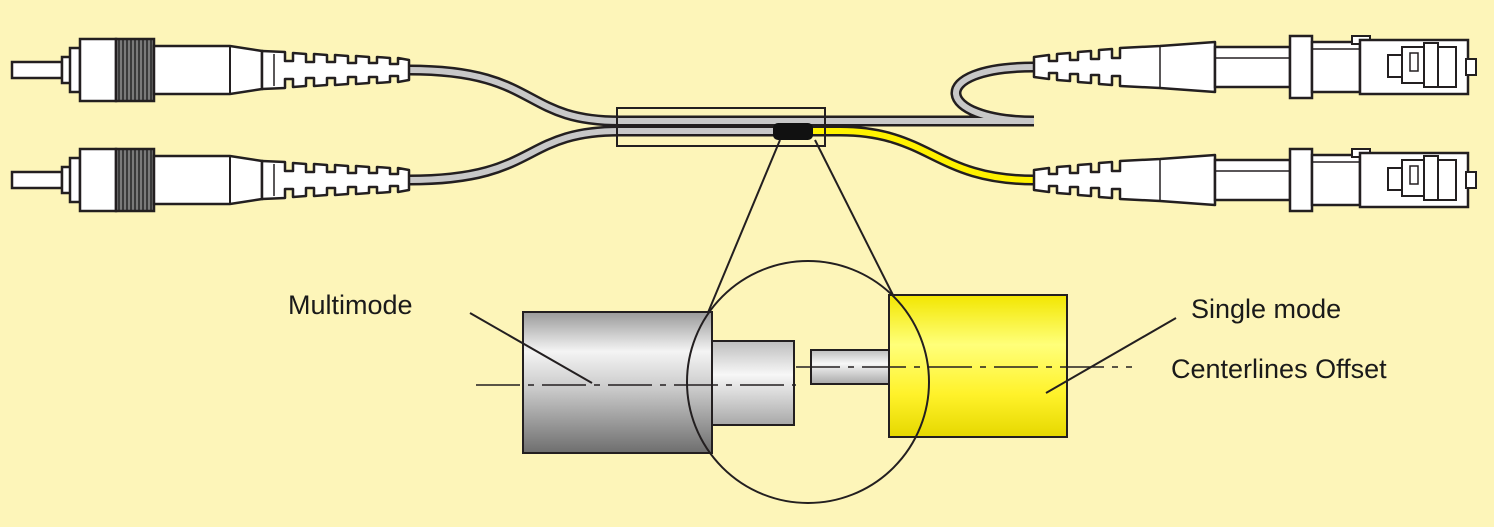 This screenshot has width=1494, height=527. I want to click on splice-point, so click(793, 131).